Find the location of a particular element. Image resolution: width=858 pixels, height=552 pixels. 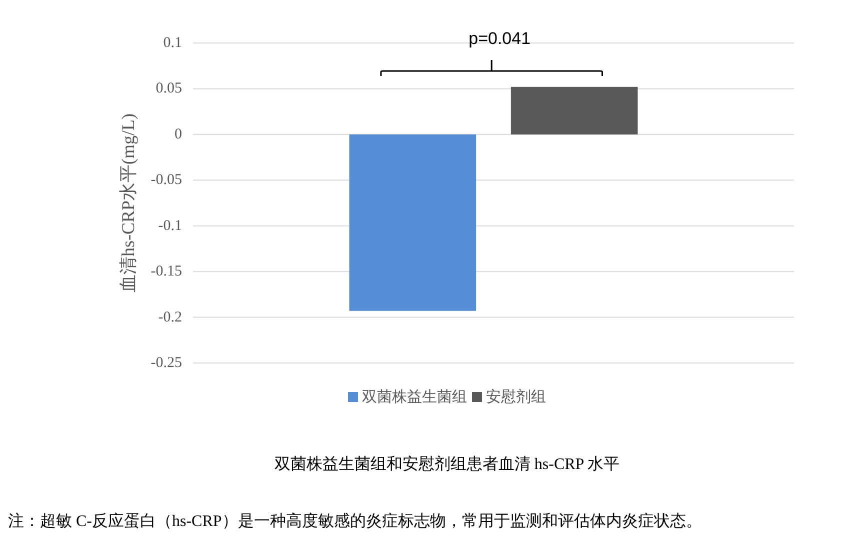

y-tick-label: 0.05 is located at coordinates (169, 88).